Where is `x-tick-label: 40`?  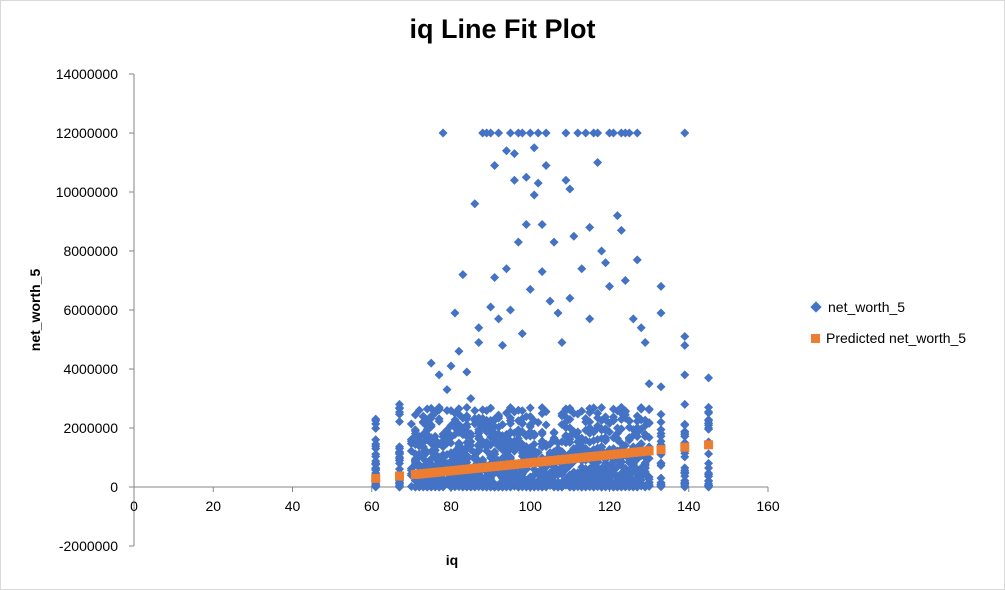
x-tick-label: 40 is located at coordinates (293, 506).